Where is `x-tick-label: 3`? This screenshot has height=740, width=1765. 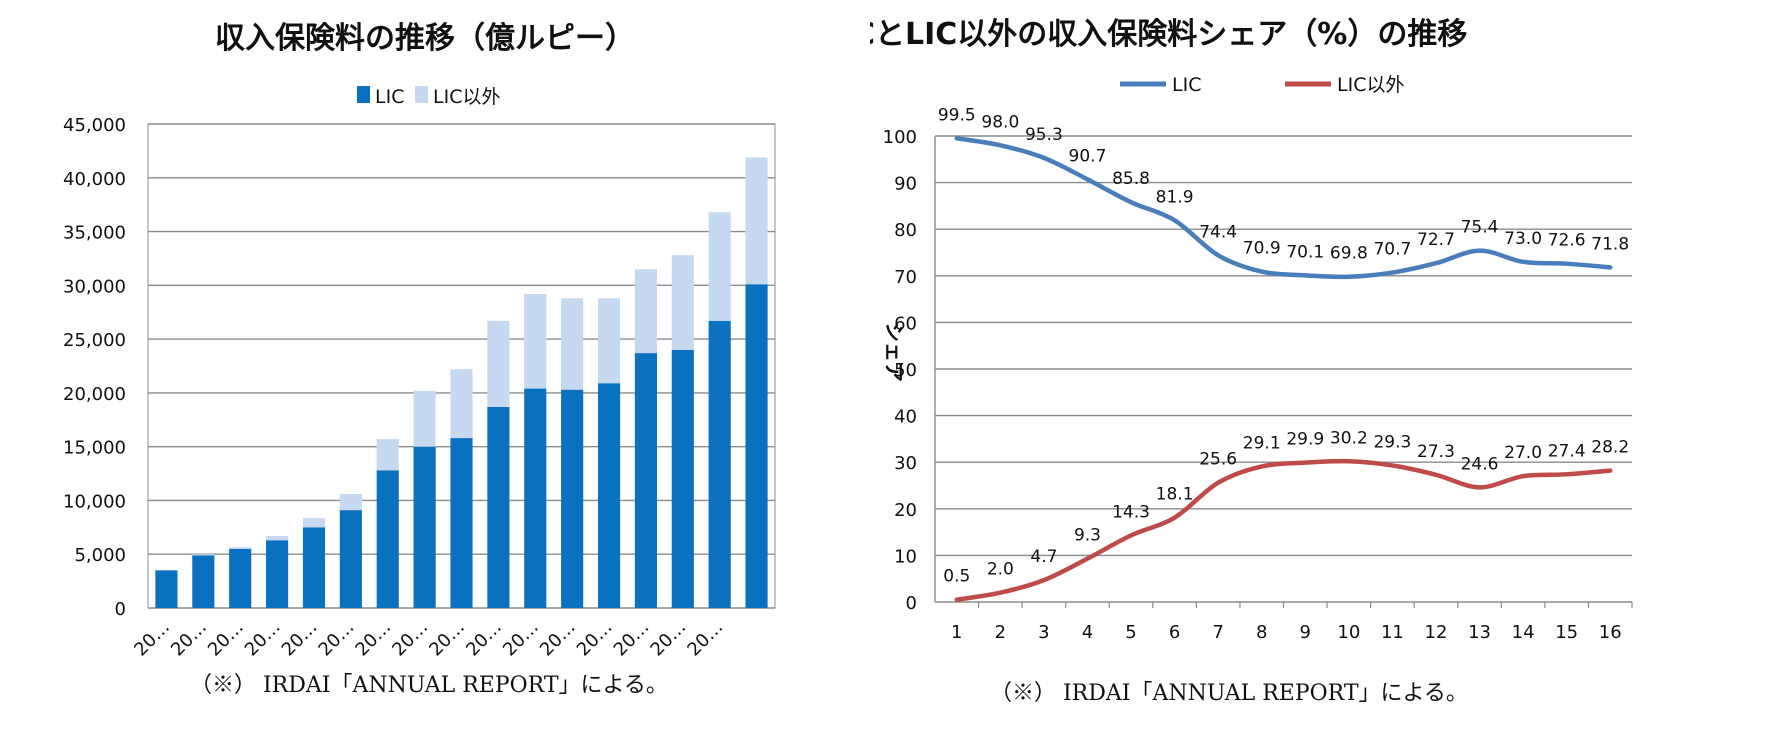 x-tick-label: 3 is located at coordinates (1043, 632).